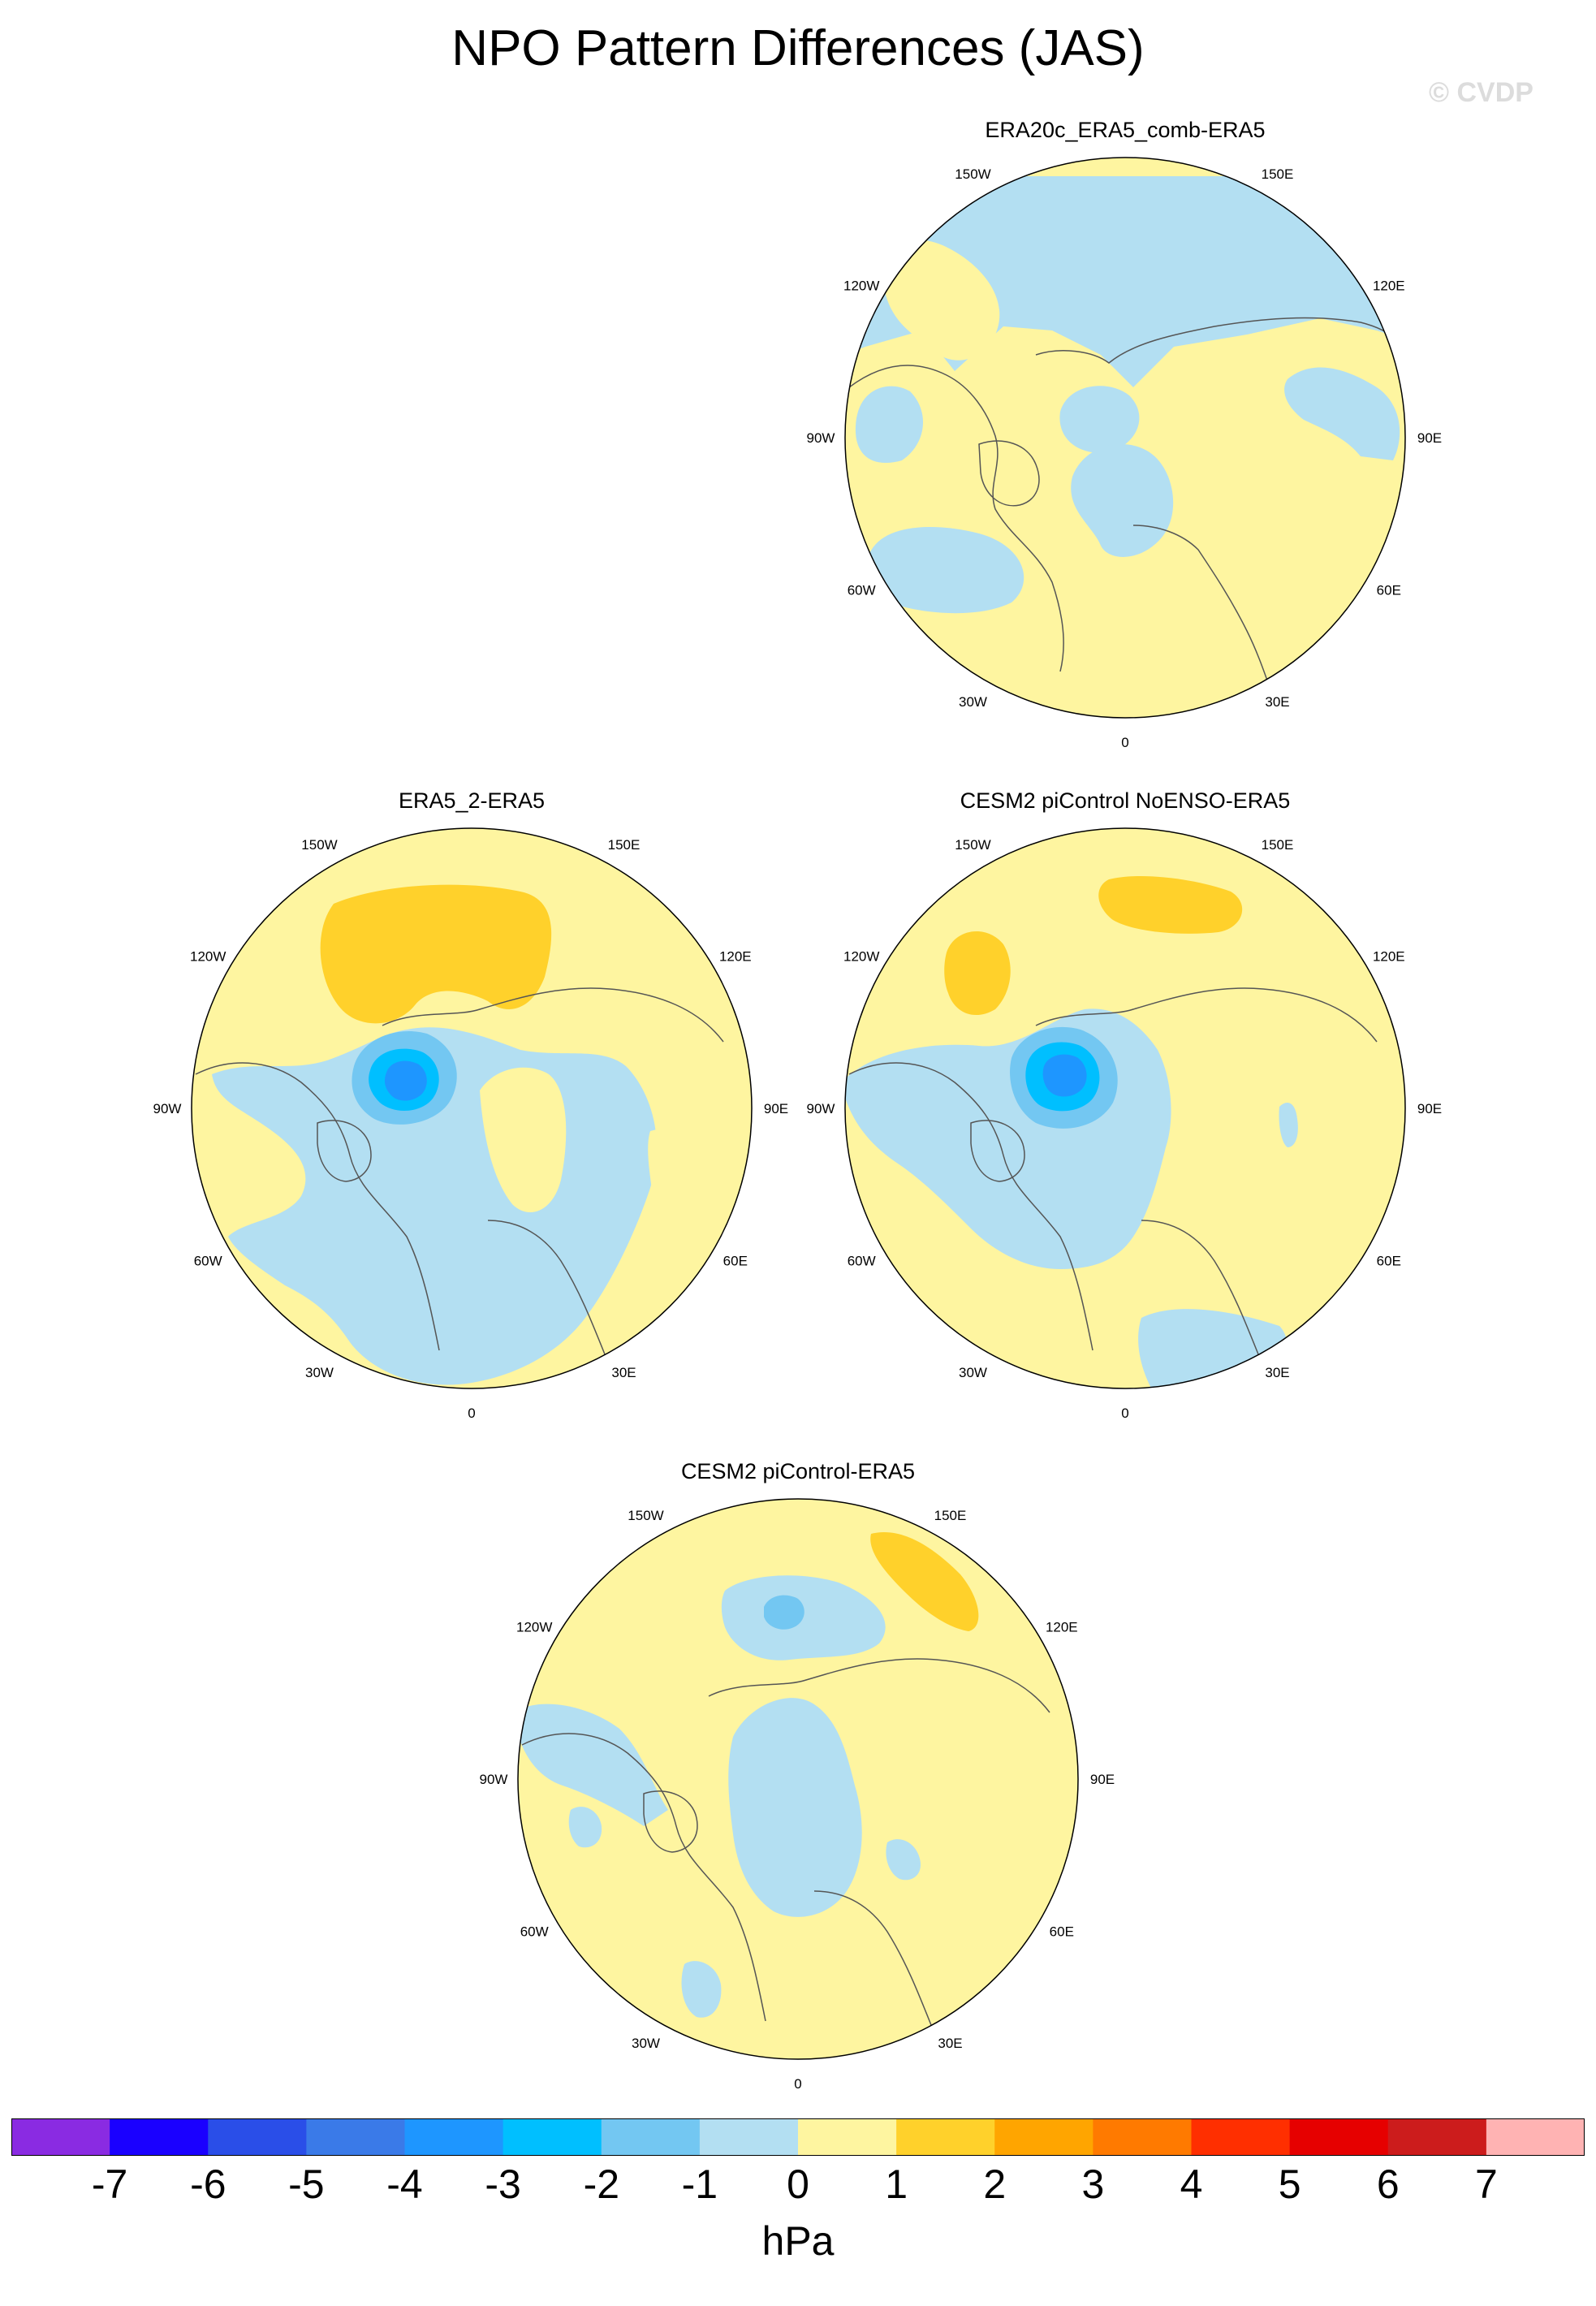 Image resolution: width=1596 pixels, height=2306 pixels. I want to click on colorbar-tick-label: 4, so click(1191, 2184).